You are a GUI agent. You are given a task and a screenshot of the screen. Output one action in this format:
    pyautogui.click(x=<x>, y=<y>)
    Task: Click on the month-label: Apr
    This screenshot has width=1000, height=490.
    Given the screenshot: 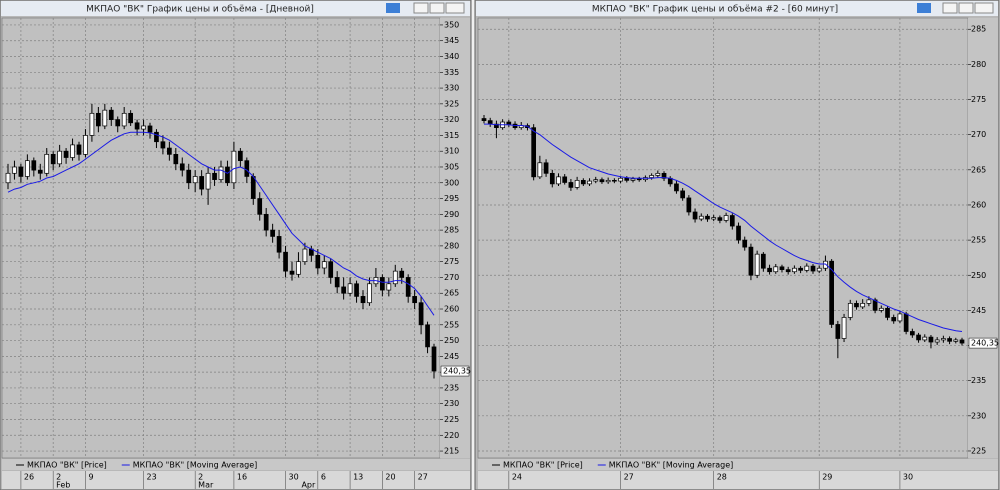 What is the action you would take?
    pyautogui.click(x=308, y=485)
    